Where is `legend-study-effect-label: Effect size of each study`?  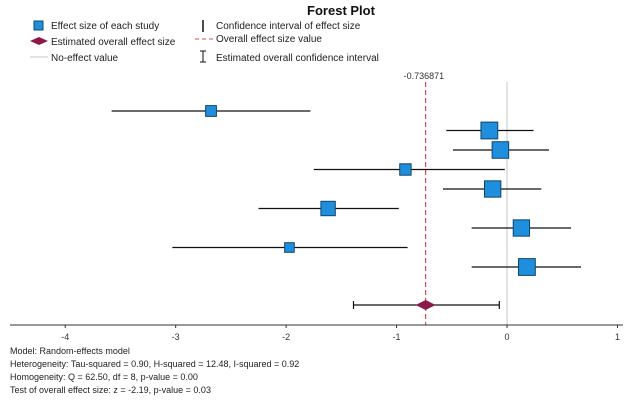 legend-study-effect-label: Effect size of each study is located at coordinates (105, 26).